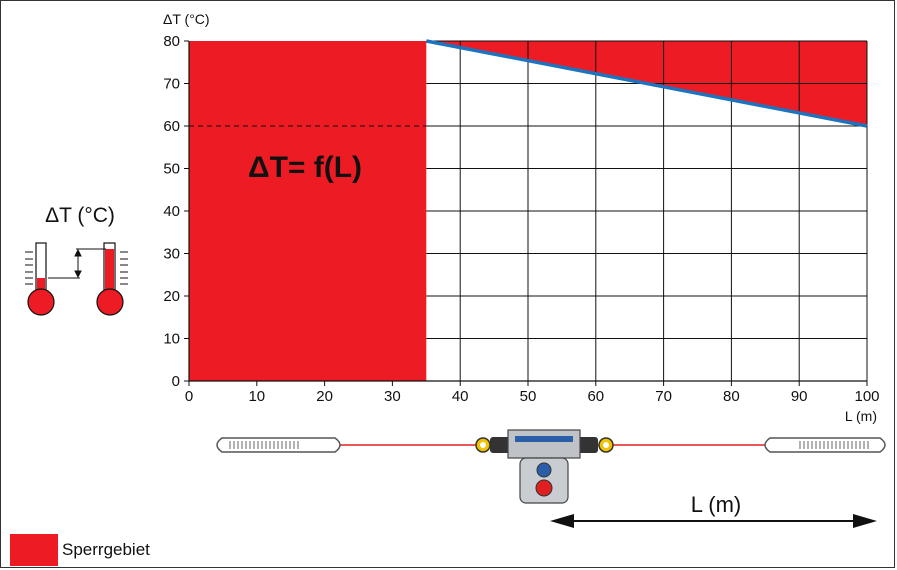 The width and height of the screenshot is (897, 570). I want to click on x-tick-label: 60, so click(595, 396).